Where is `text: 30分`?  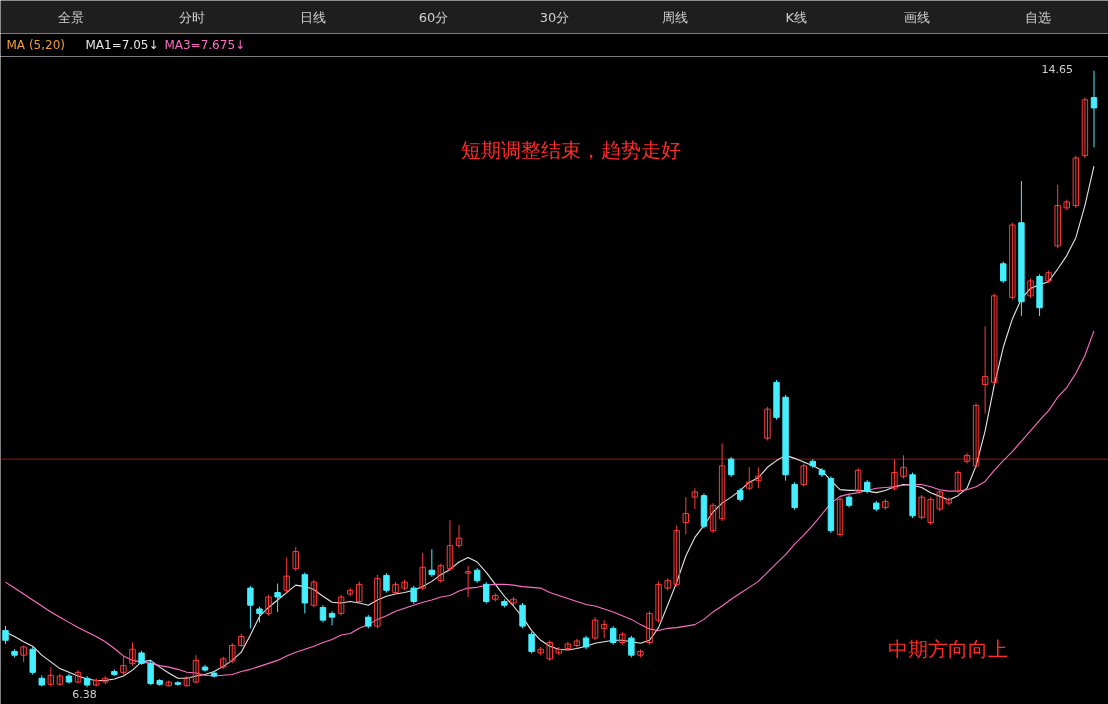 text: 30分 is located at coordinates (554, 17).